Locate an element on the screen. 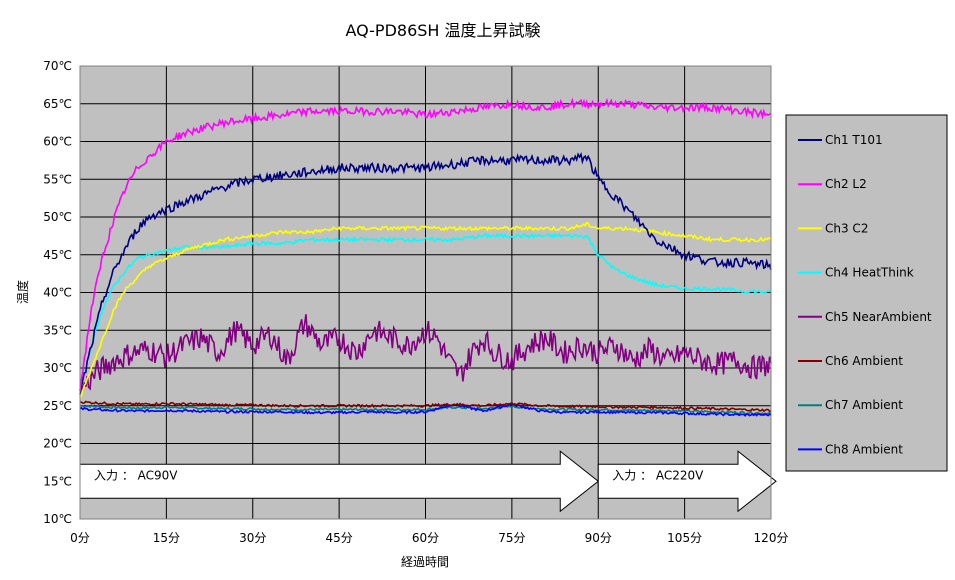 This screenshot has height=580, width=955. legend-label: Ch6 Ambient is located at coordinates (864, 361).